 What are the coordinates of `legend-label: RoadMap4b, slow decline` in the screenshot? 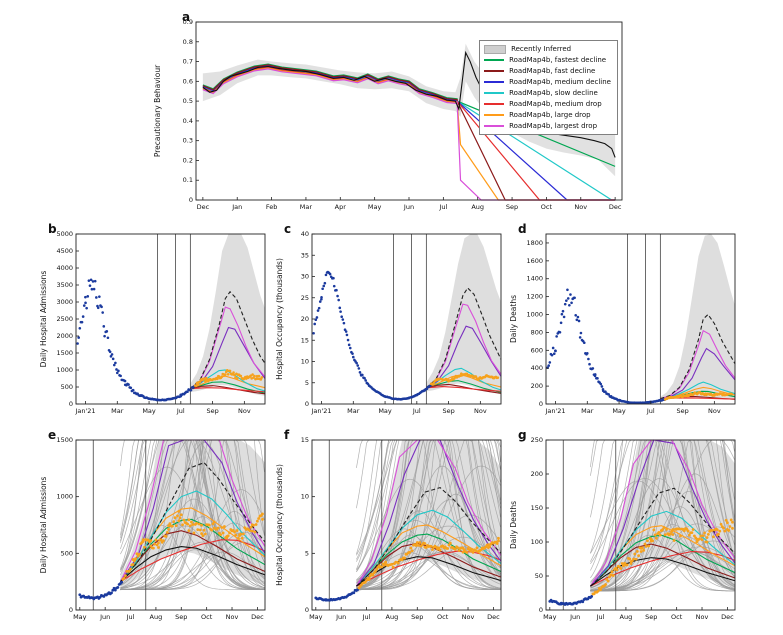 It's located at (553, 93).